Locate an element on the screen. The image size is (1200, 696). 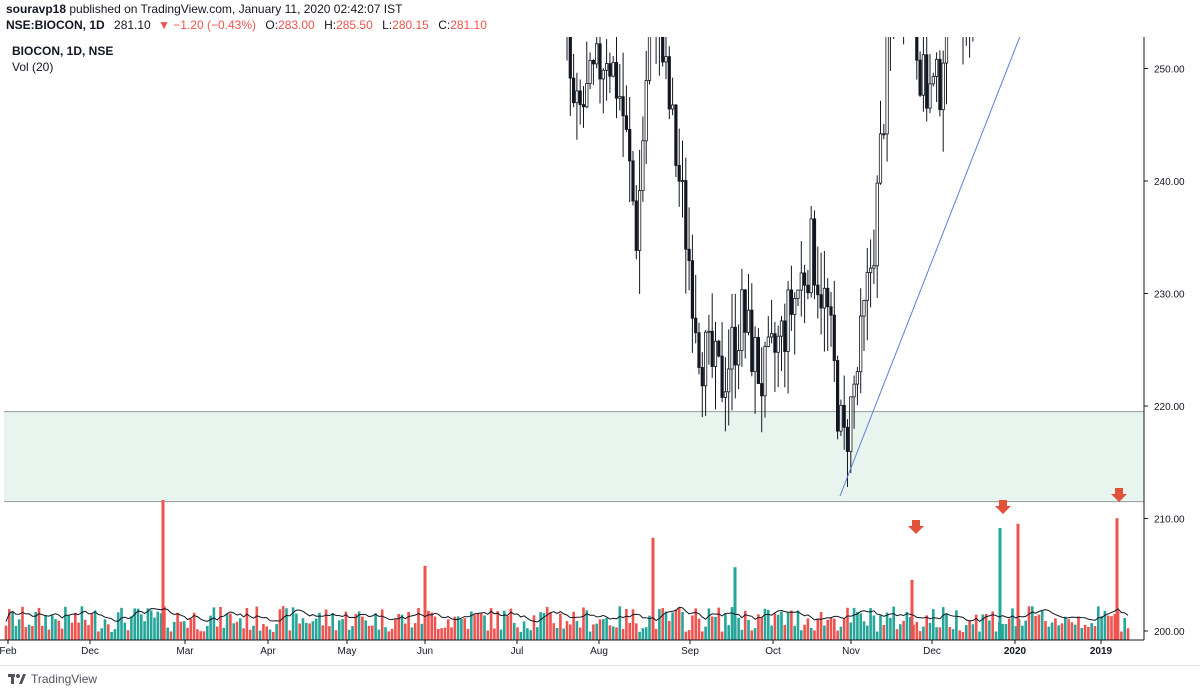
volume-indicator-title: Vol (20) is located at coordinates (33, 67).